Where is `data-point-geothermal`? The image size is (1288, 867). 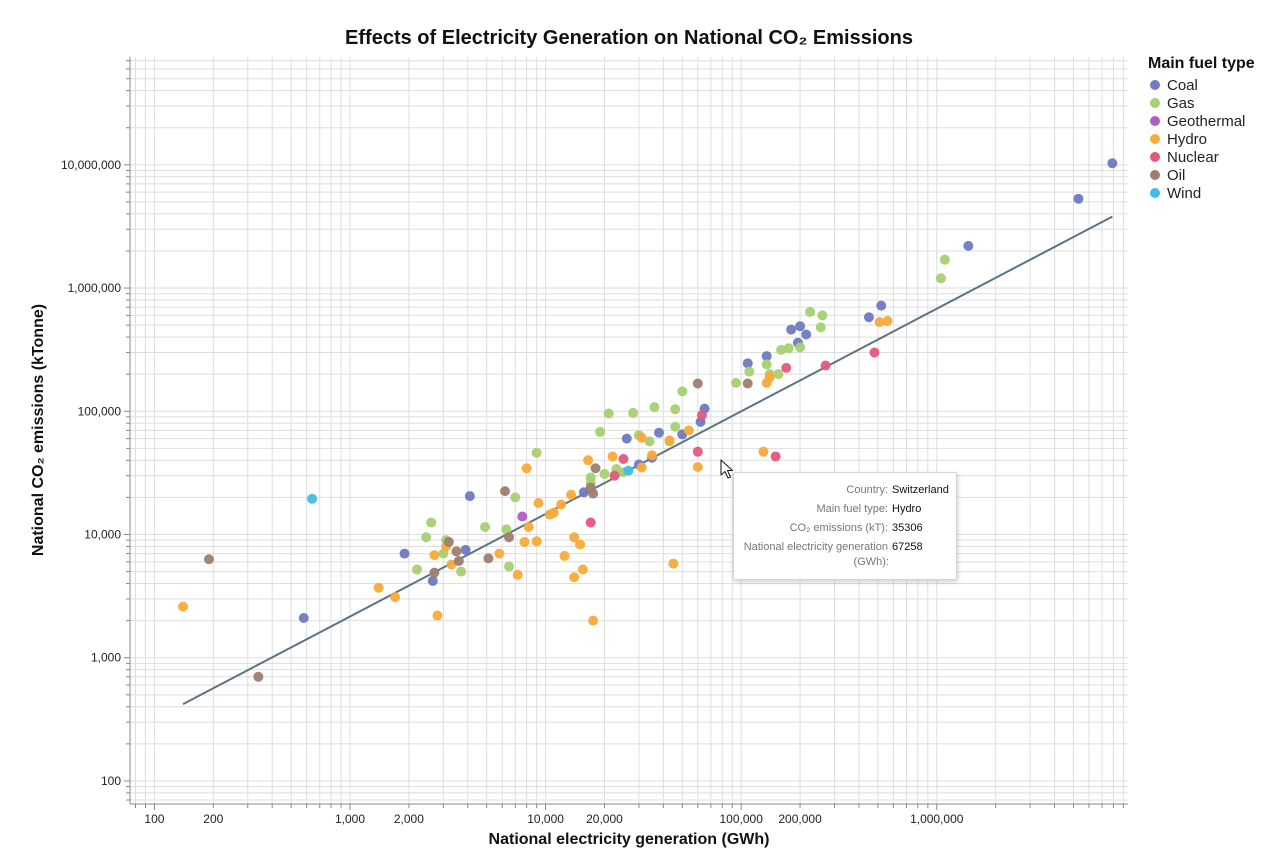 data-point-geothermal is located at coordinates (522, 516).